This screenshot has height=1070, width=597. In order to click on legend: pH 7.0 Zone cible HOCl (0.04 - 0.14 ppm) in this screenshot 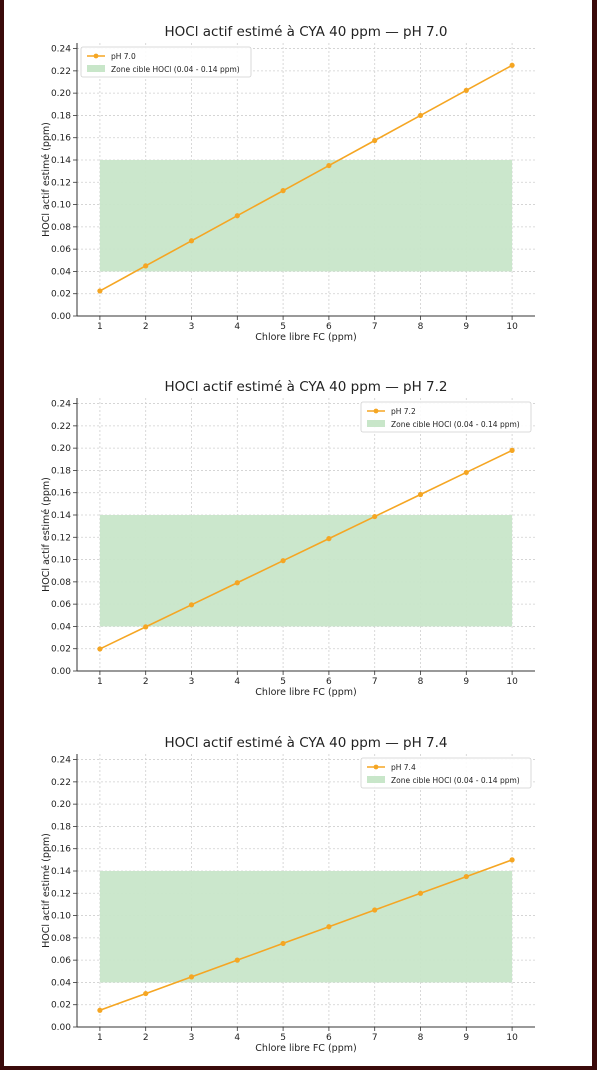, I will do `click(166, 62)`.